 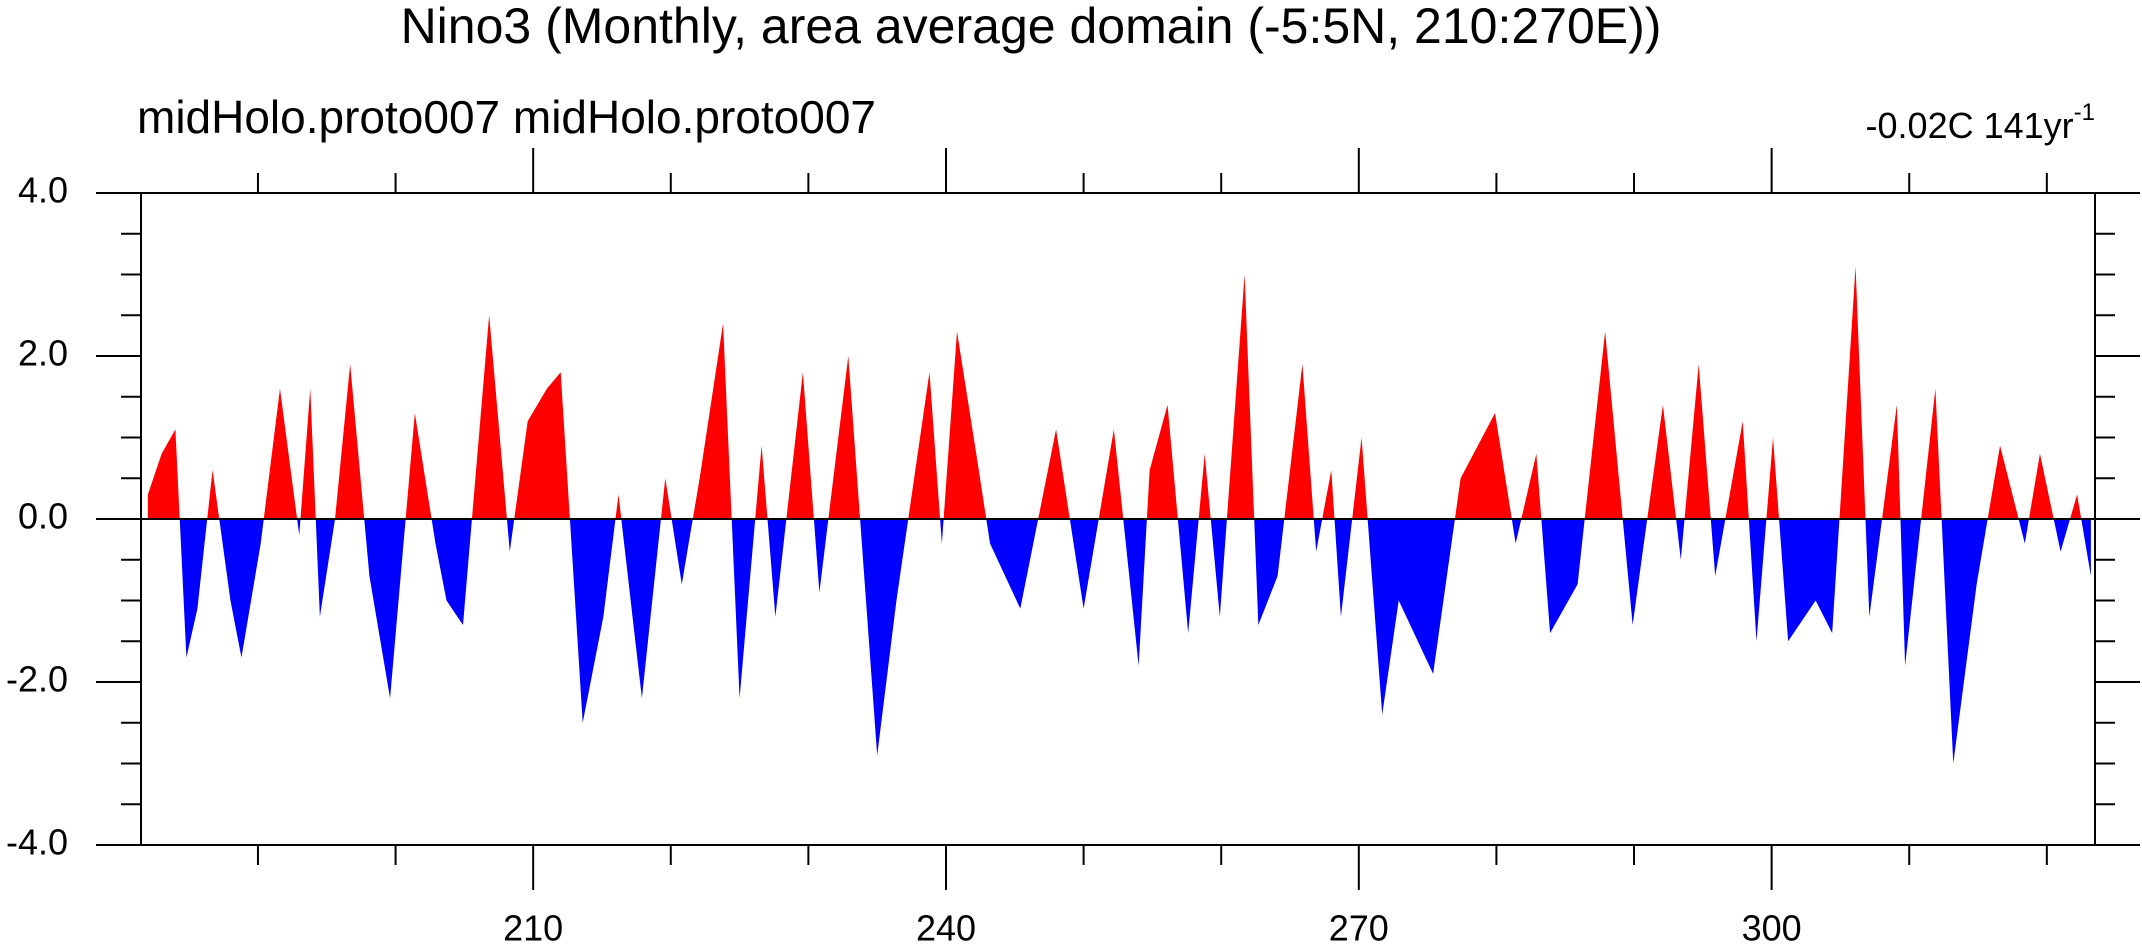 What do you see at coordinates (37, 842) in the screenshot?
I see `y-tick-label: -4.0` at bounding box center [37, 842].